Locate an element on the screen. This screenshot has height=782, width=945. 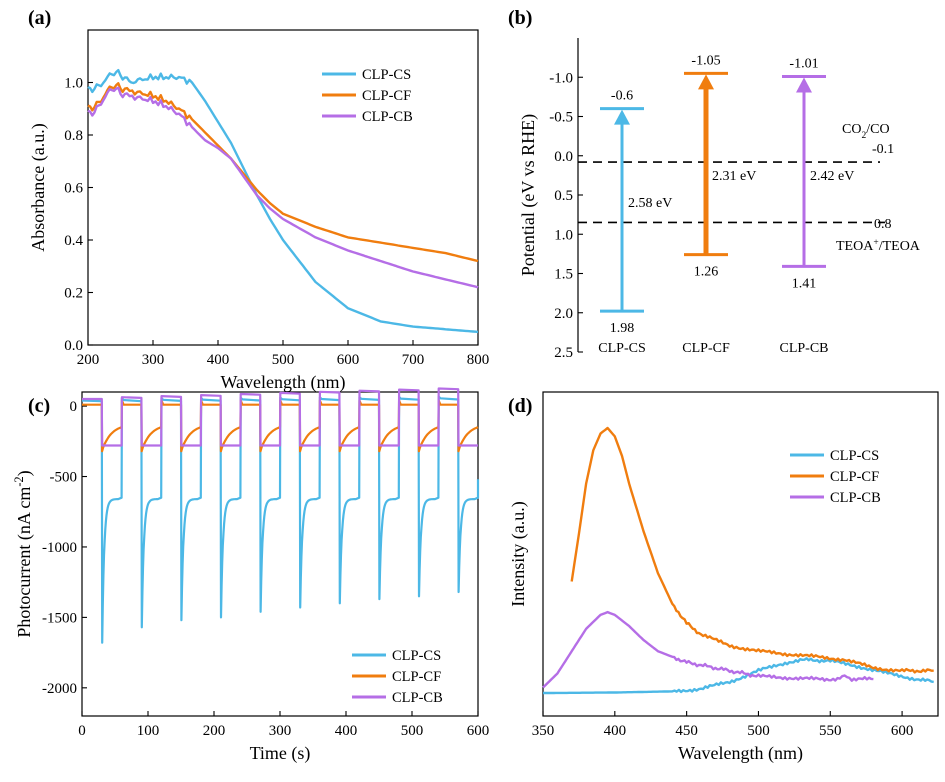
cb-value-label: -1.05 is located at coordinates (705, 60).